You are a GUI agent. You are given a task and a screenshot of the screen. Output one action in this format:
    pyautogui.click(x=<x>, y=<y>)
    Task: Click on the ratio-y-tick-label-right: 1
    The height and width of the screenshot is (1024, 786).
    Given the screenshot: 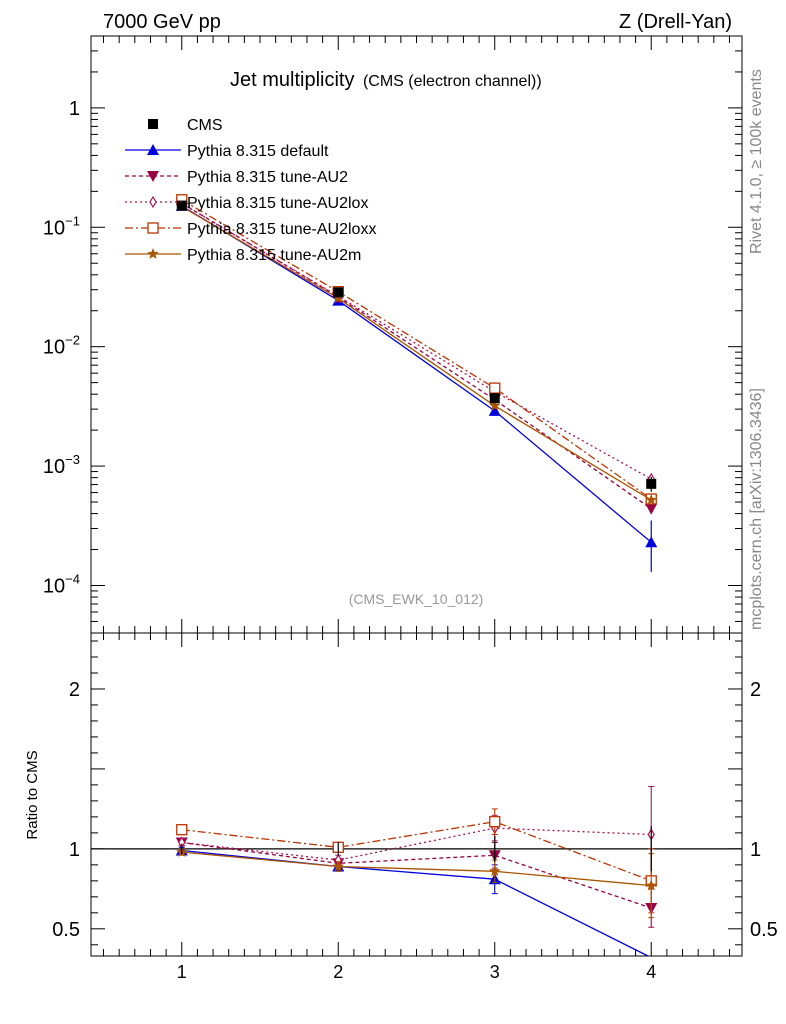 What is the action you would take?
    pyautogui.click(x=755, y=850)
    